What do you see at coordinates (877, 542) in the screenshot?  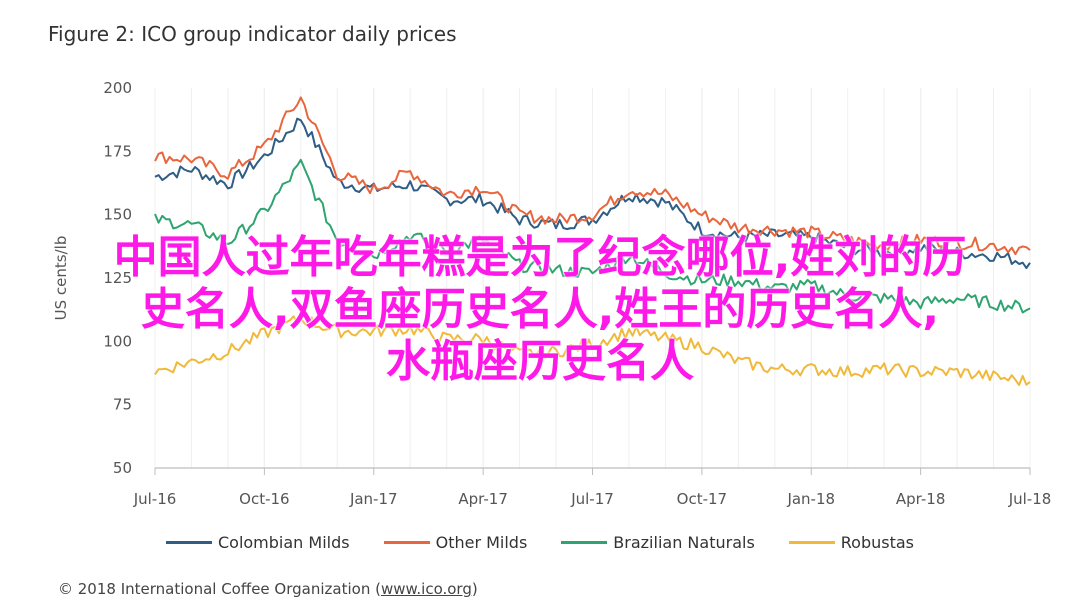 I see `legend-label-robustas: Robustas` at bounding box center [877, 542].